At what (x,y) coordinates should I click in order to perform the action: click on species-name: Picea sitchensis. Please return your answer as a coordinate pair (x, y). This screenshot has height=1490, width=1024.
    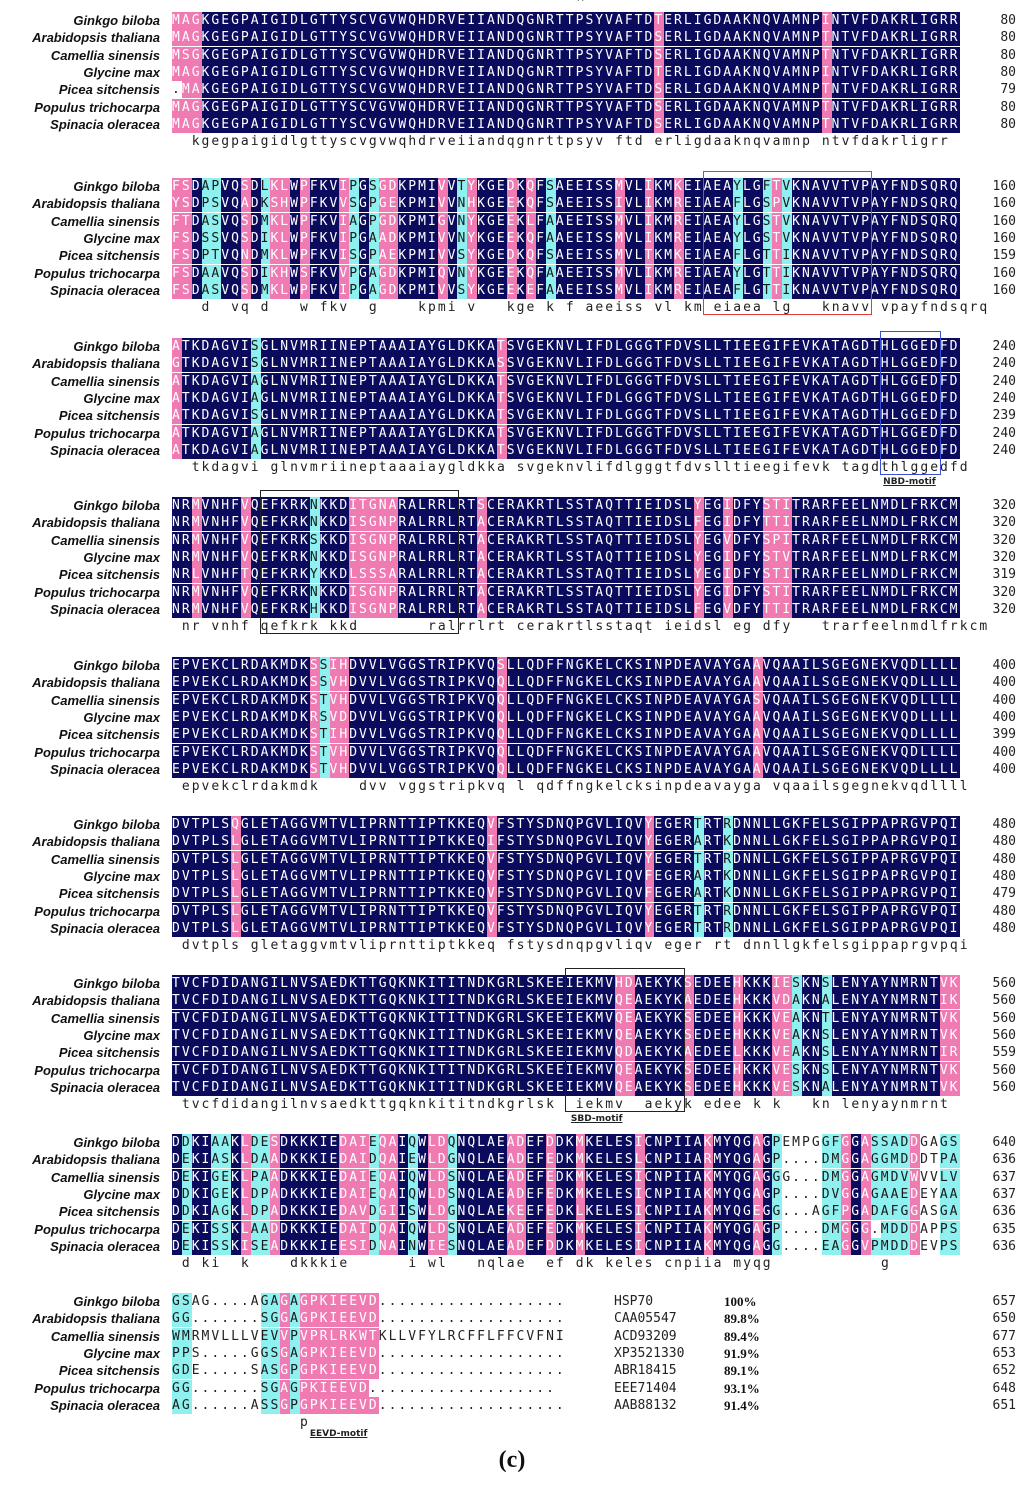
    Looking at the image, I should click on (109, 1371).